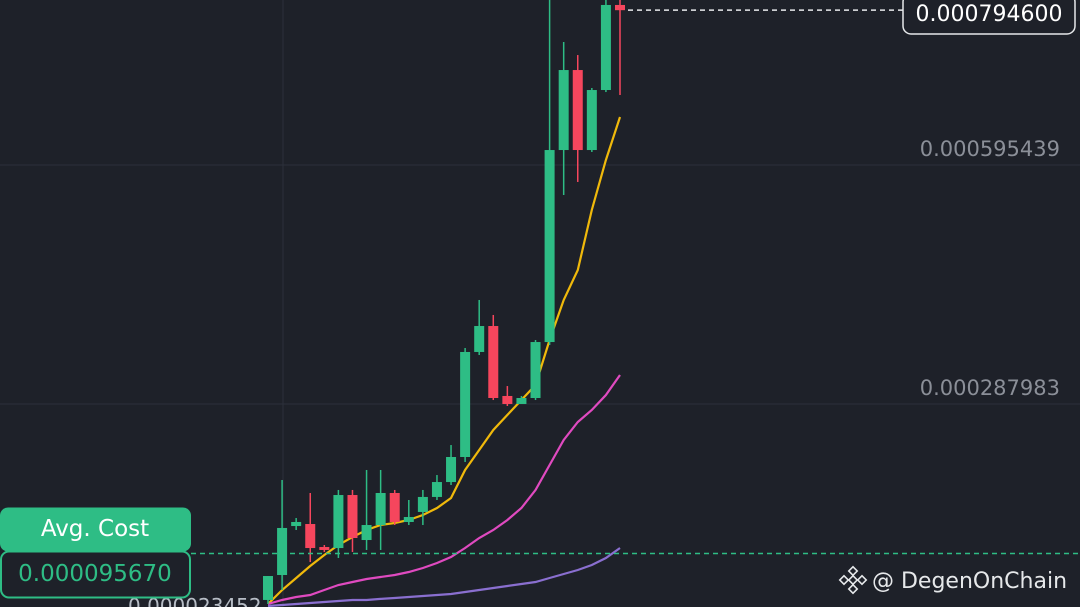 Image resolution: width=1080 pixels, height=607 pixels. Describe the element at coordinates (95, 574) in the screenshot. I see `avg-cost-value: 0.000095670` at that location.